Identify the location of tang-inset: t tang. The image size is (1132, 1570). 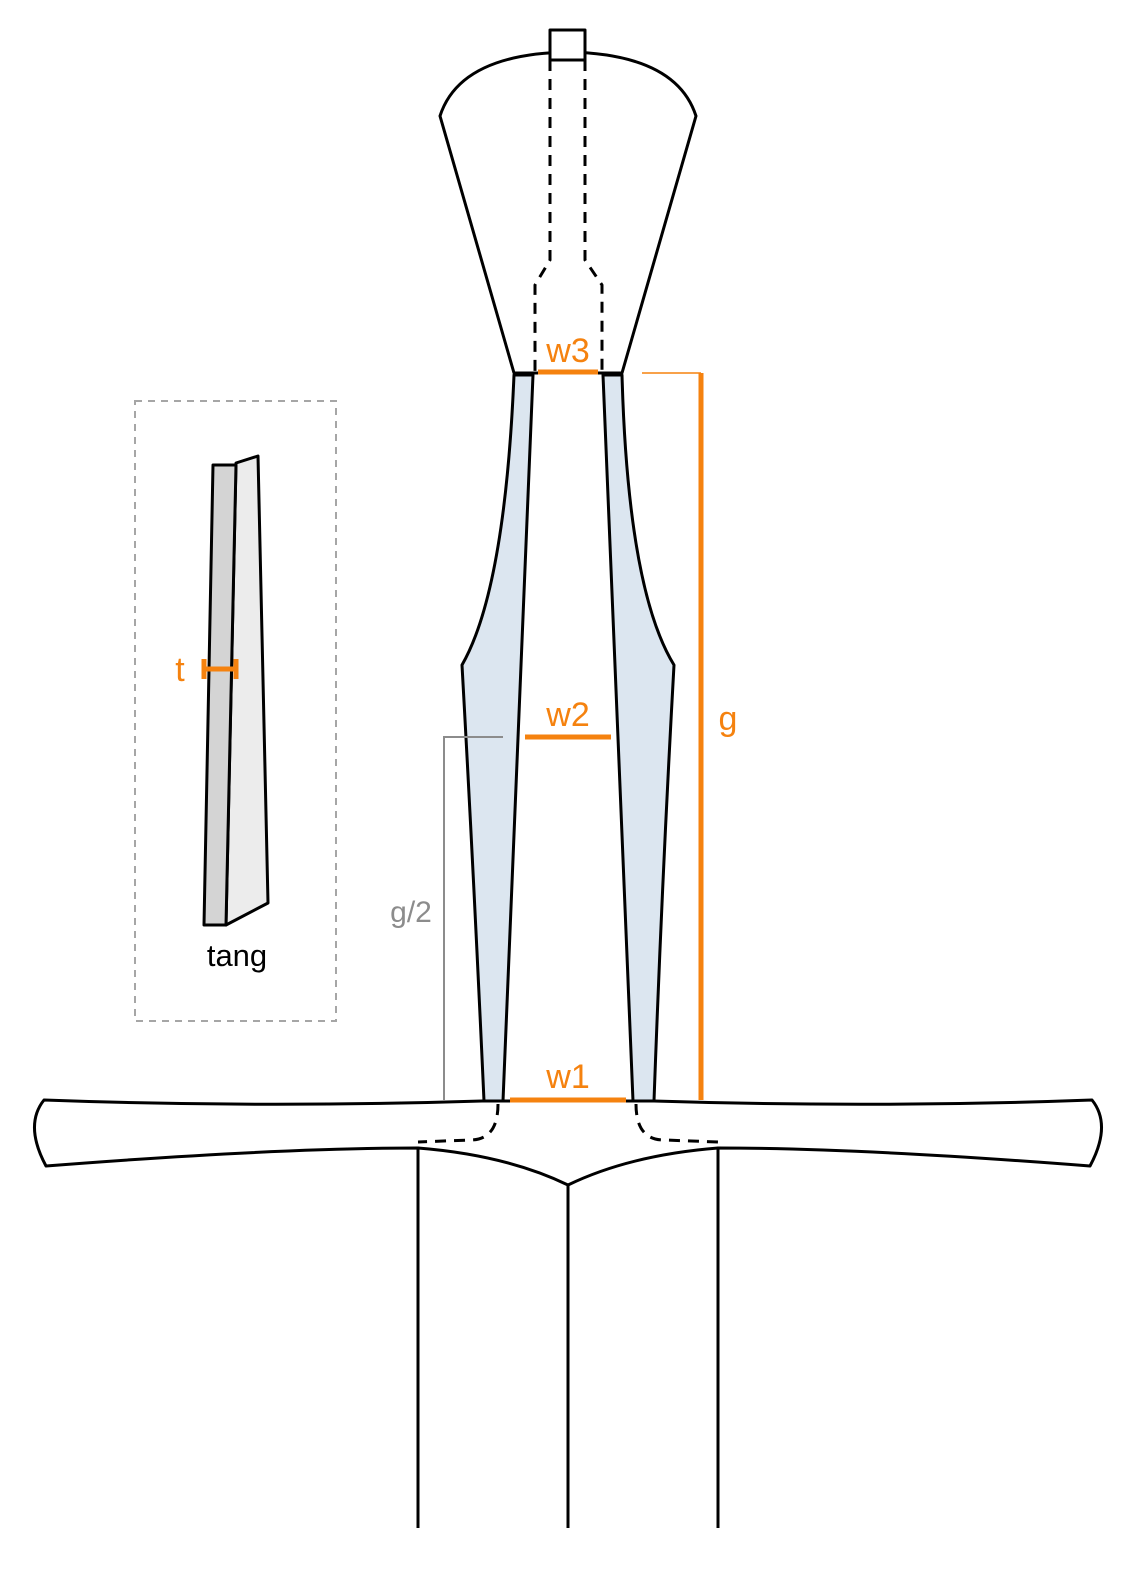
(235, 711).